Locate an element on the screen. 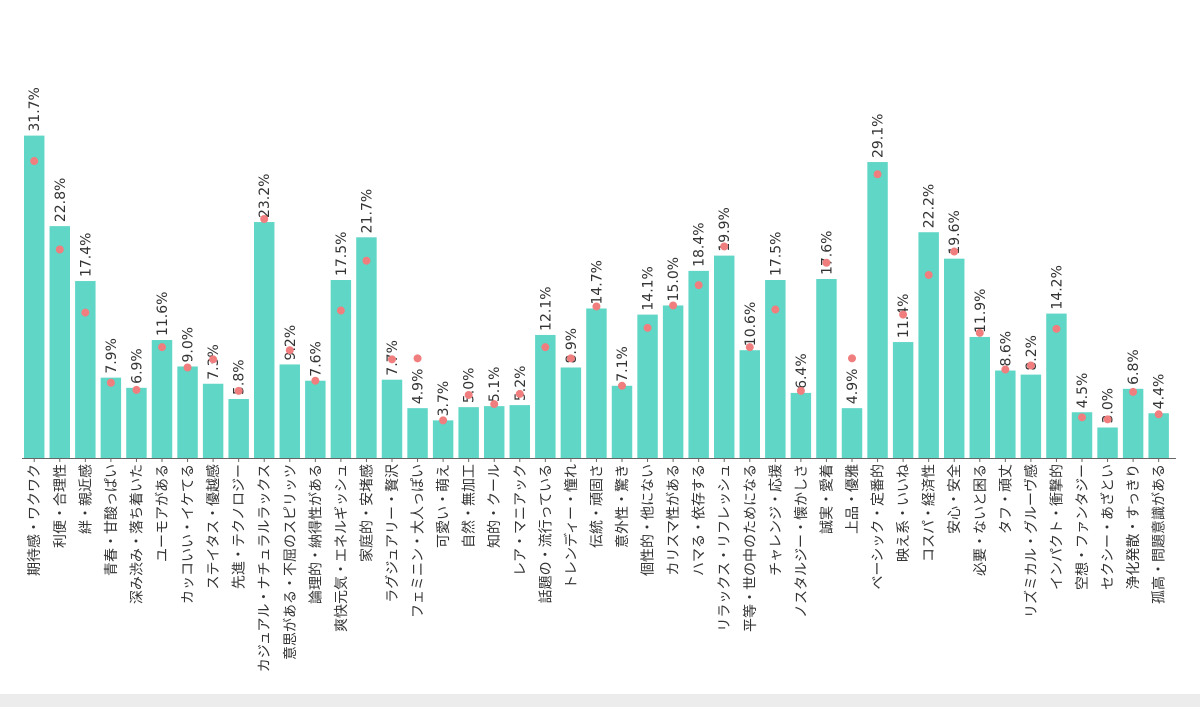  data-label: 9.2% is located at coordinates (291, 343).